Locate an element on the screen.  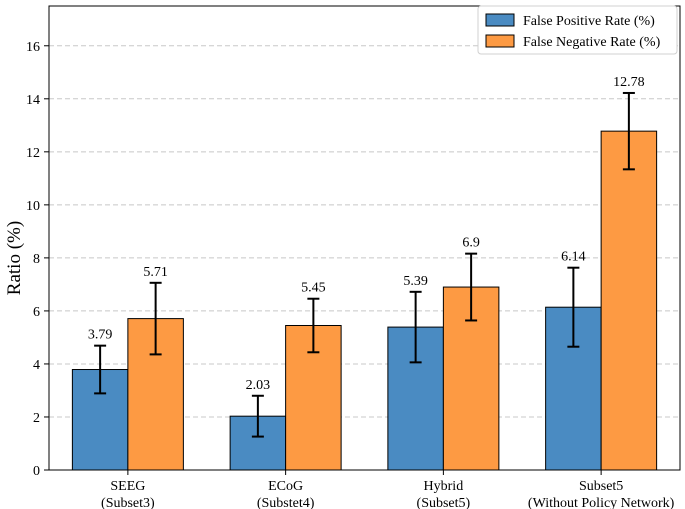
y-tick-label: 6 is located at coordinates (36, 312).